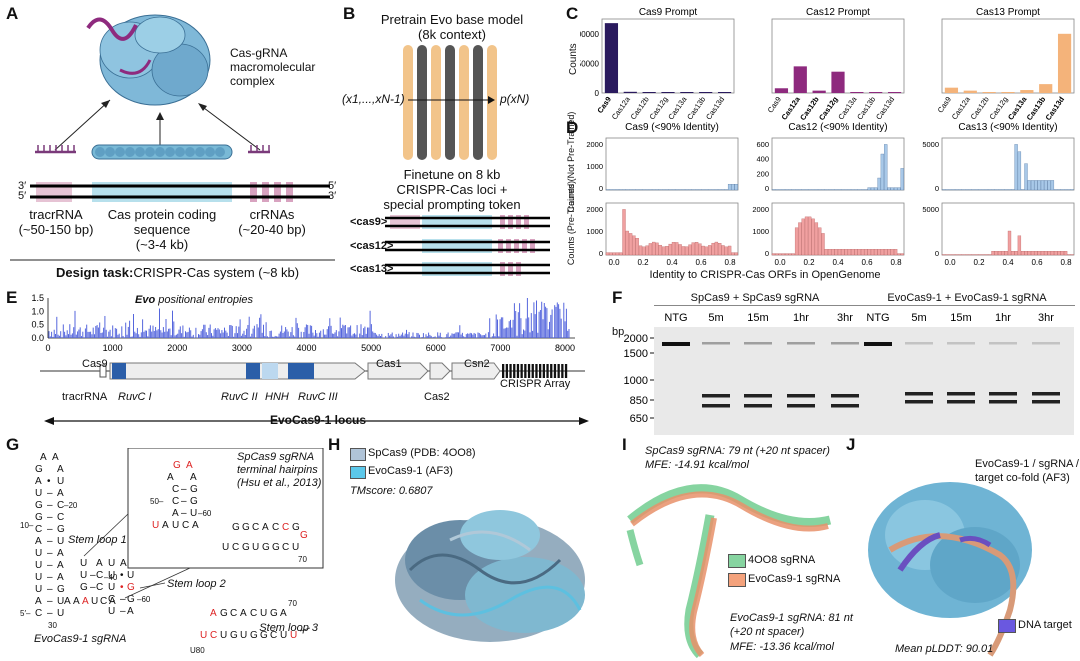 The height and width of the screenshot is (661, 1080). I want to click on hist-y-tick: 0, so click(937, 188).